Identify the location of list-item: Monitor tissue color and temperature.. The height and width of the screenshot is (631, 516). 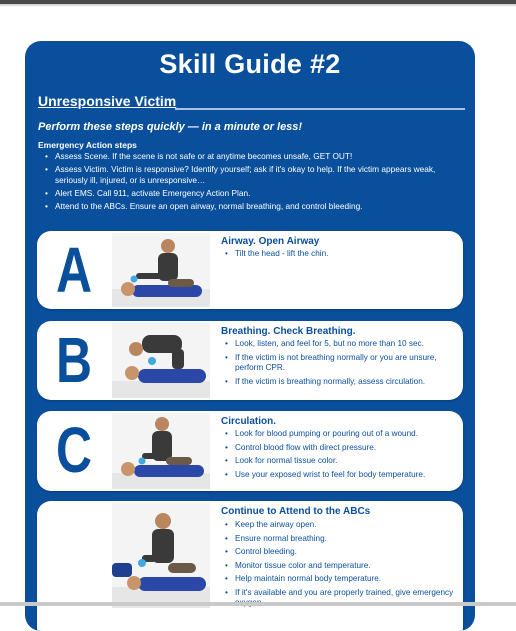
(341, 566).